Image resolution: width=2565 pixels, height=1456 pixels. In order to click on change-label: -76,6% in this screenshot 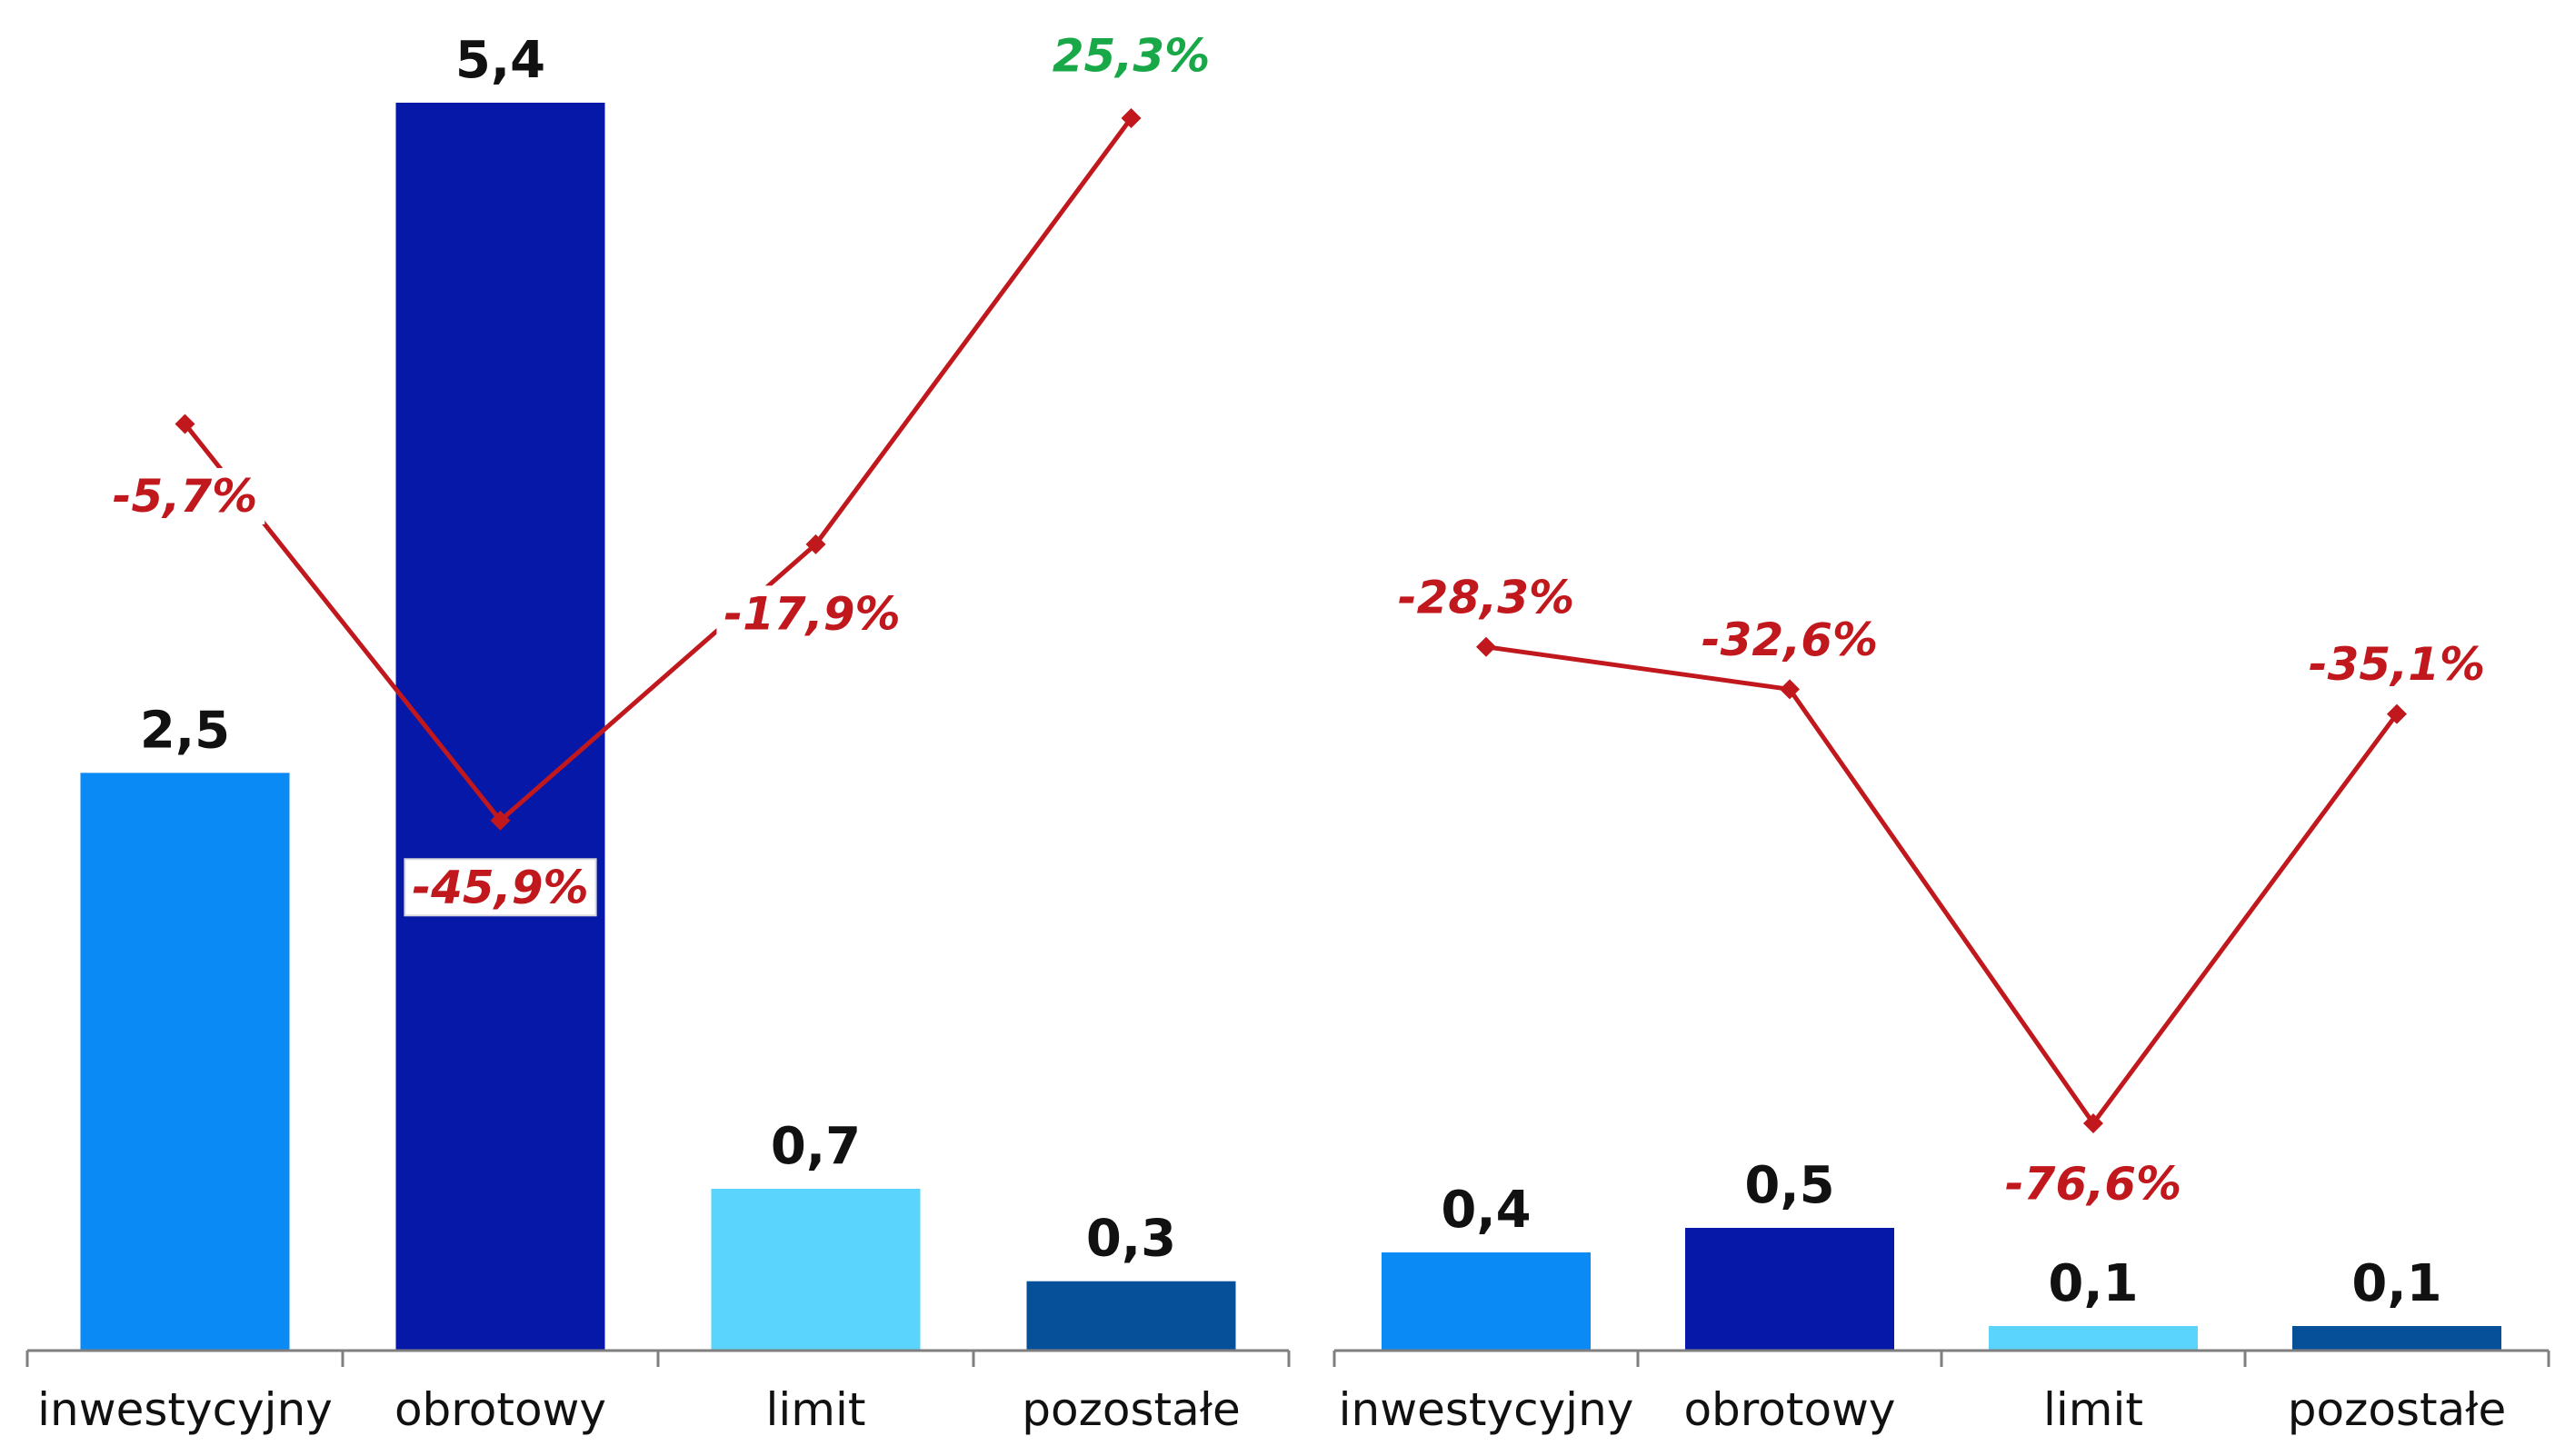, I will do `click(2093, 1184)`.